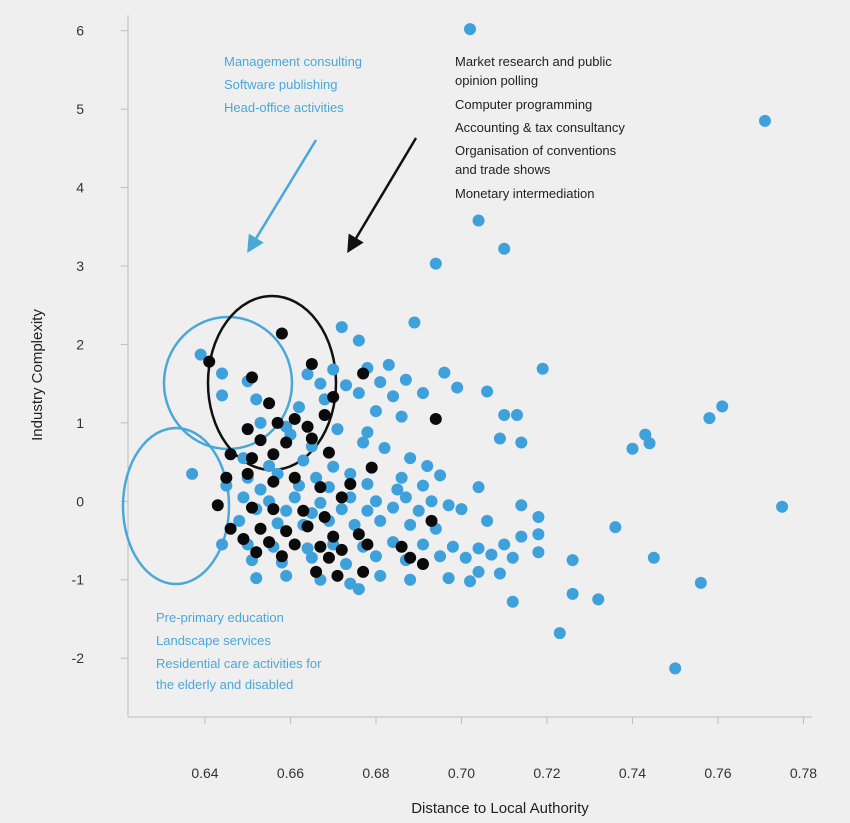 The width and height of the screenshot is (850, 823). What do you see at coordinates (546, 773) in the screenshot?
I see `x-tick-label: 0.72` at bounding box center [546, 773].